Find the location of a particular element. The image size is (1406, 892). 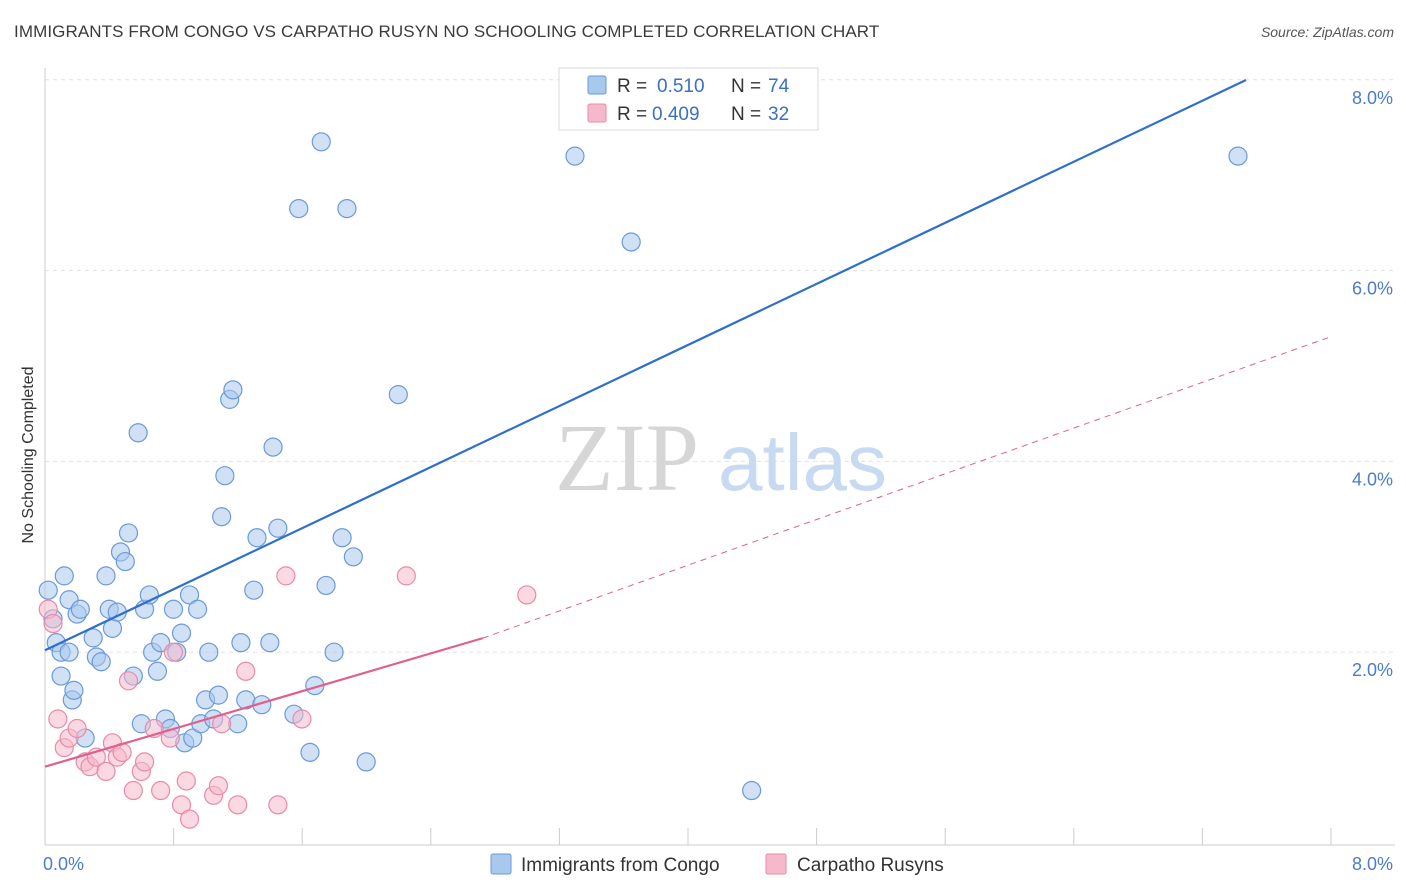

source-label: Source: ZipAtlas.com is located at coordinates (1327, 32).